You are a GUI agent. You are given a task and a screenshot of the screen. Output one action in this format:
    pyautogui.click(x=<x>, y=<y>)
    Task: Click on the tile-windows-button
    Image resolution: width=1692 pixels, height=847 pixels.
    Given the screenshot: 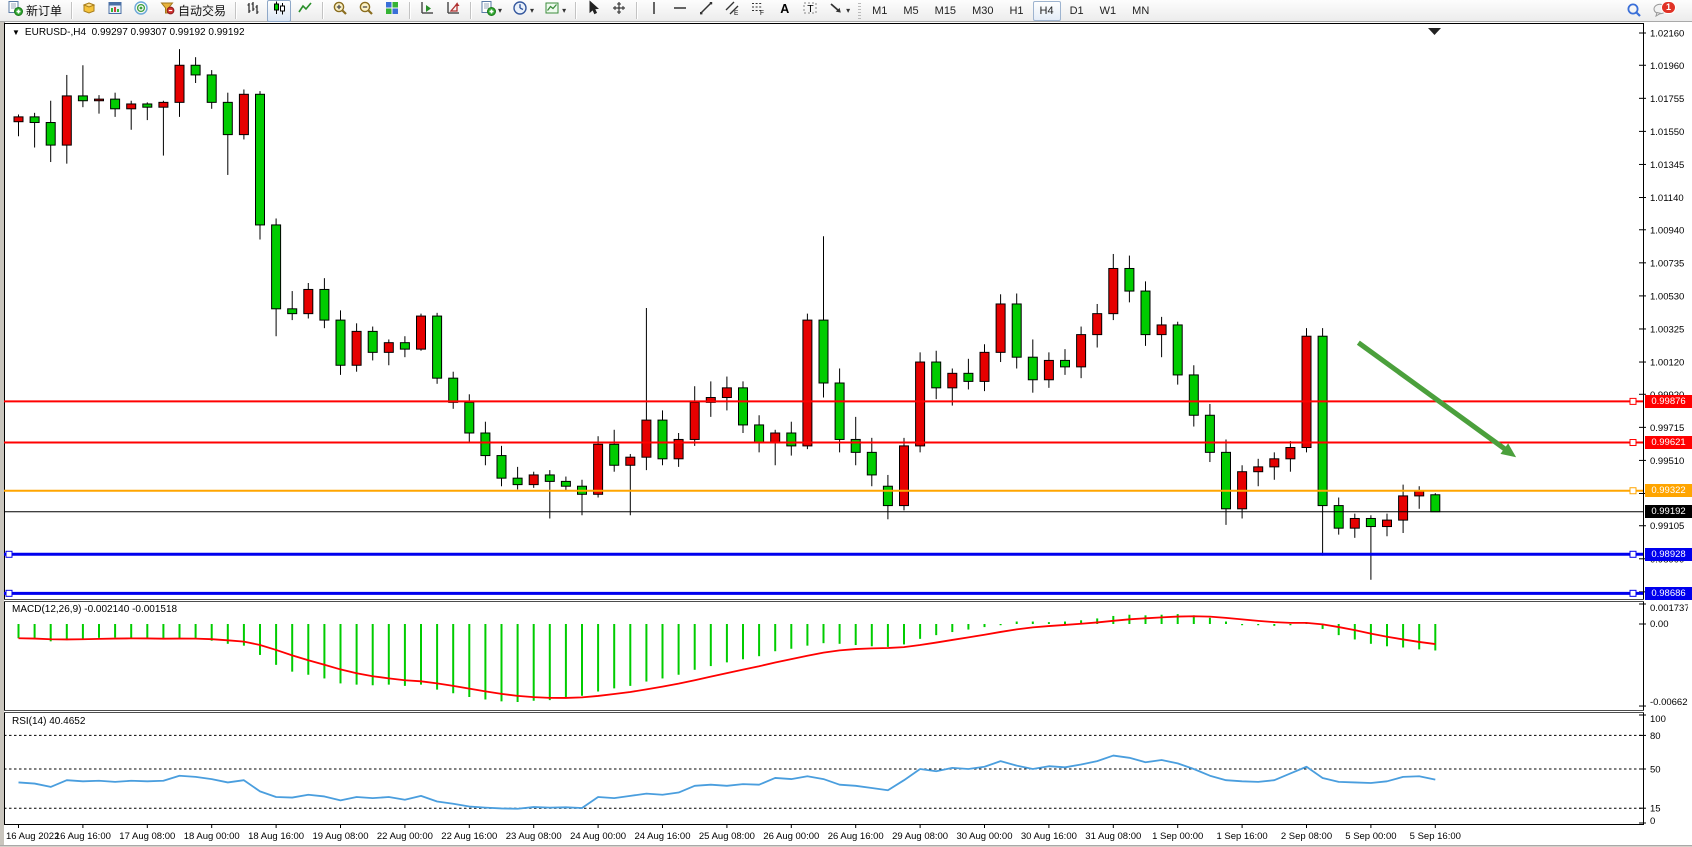 What is the action you would take?
    pyautogui.click(x=392, y=11)
    